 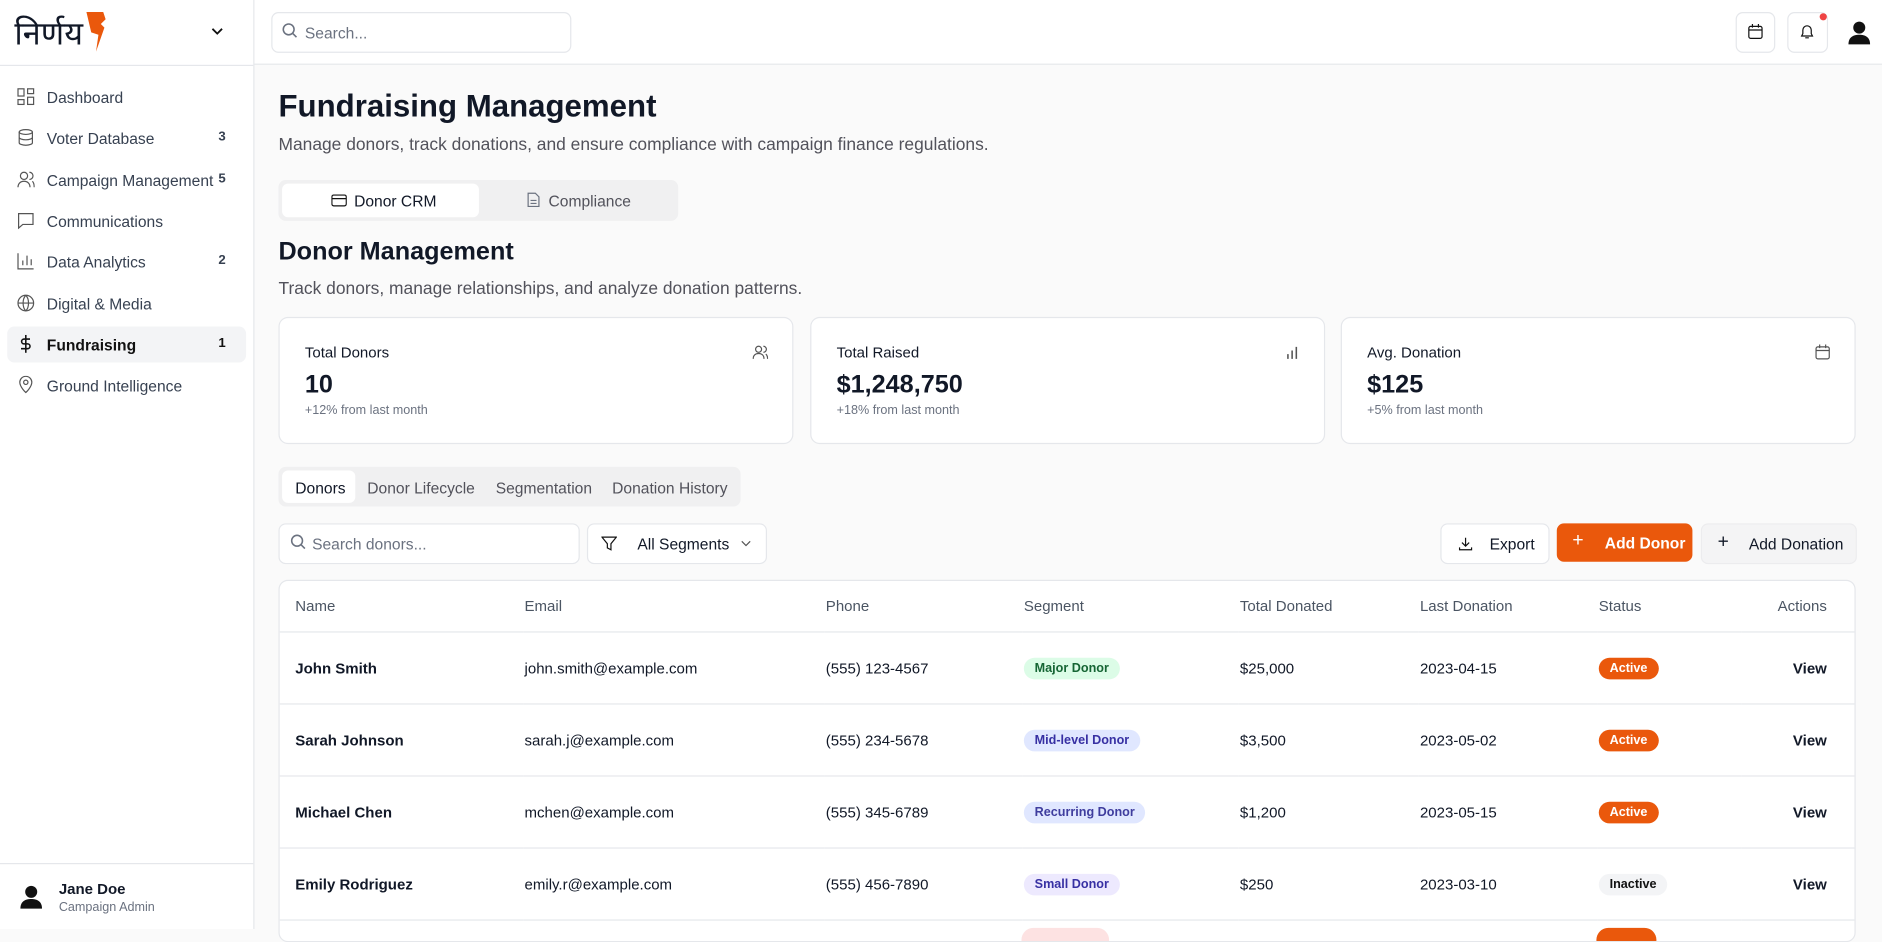 What do you see at coordinates (1508, 740) in the screenshot?
I see `table-cell: 2023-05-02` at bounding box center [1508, 740].